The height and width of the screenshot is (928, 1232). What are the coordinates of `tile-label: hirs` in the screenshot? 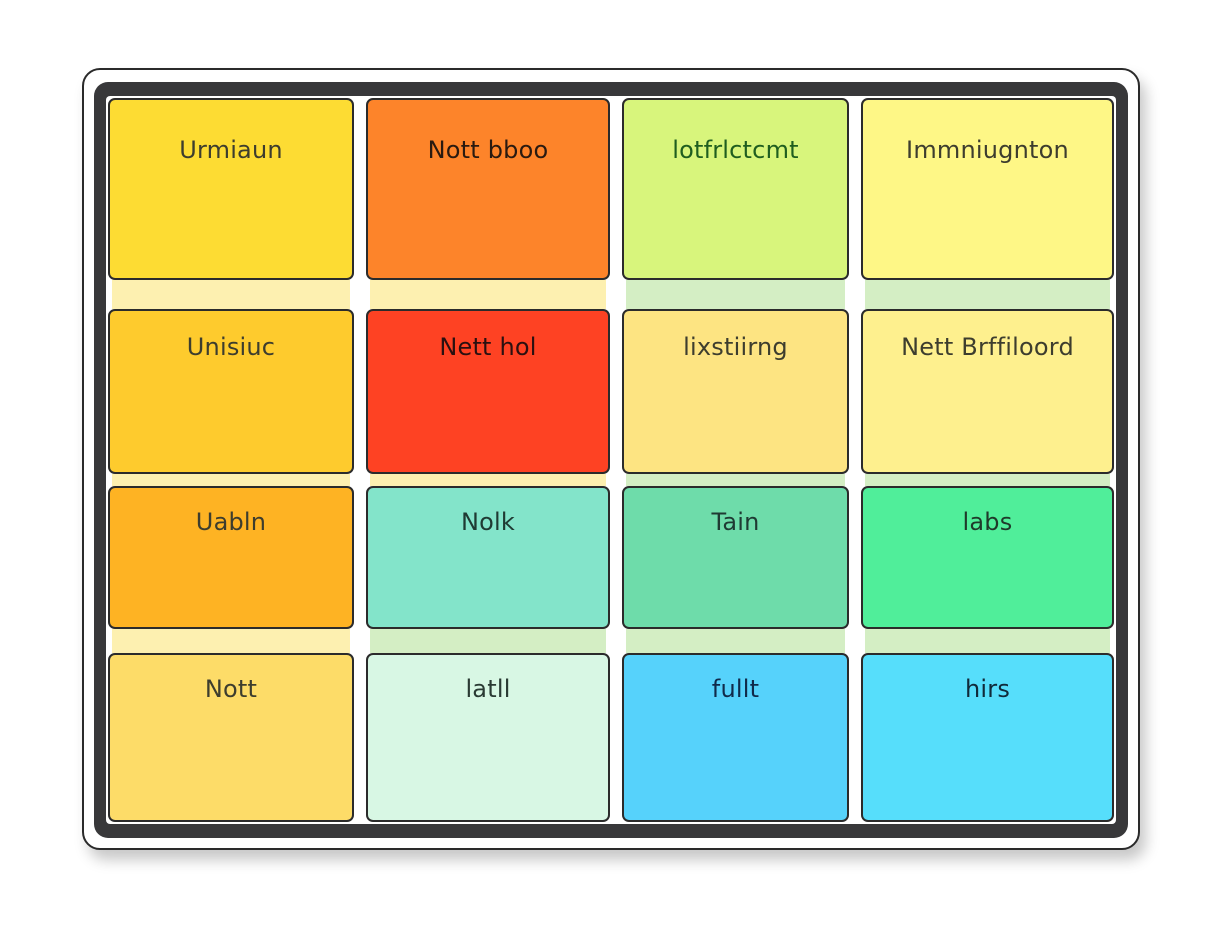 It's located at (987, 689).